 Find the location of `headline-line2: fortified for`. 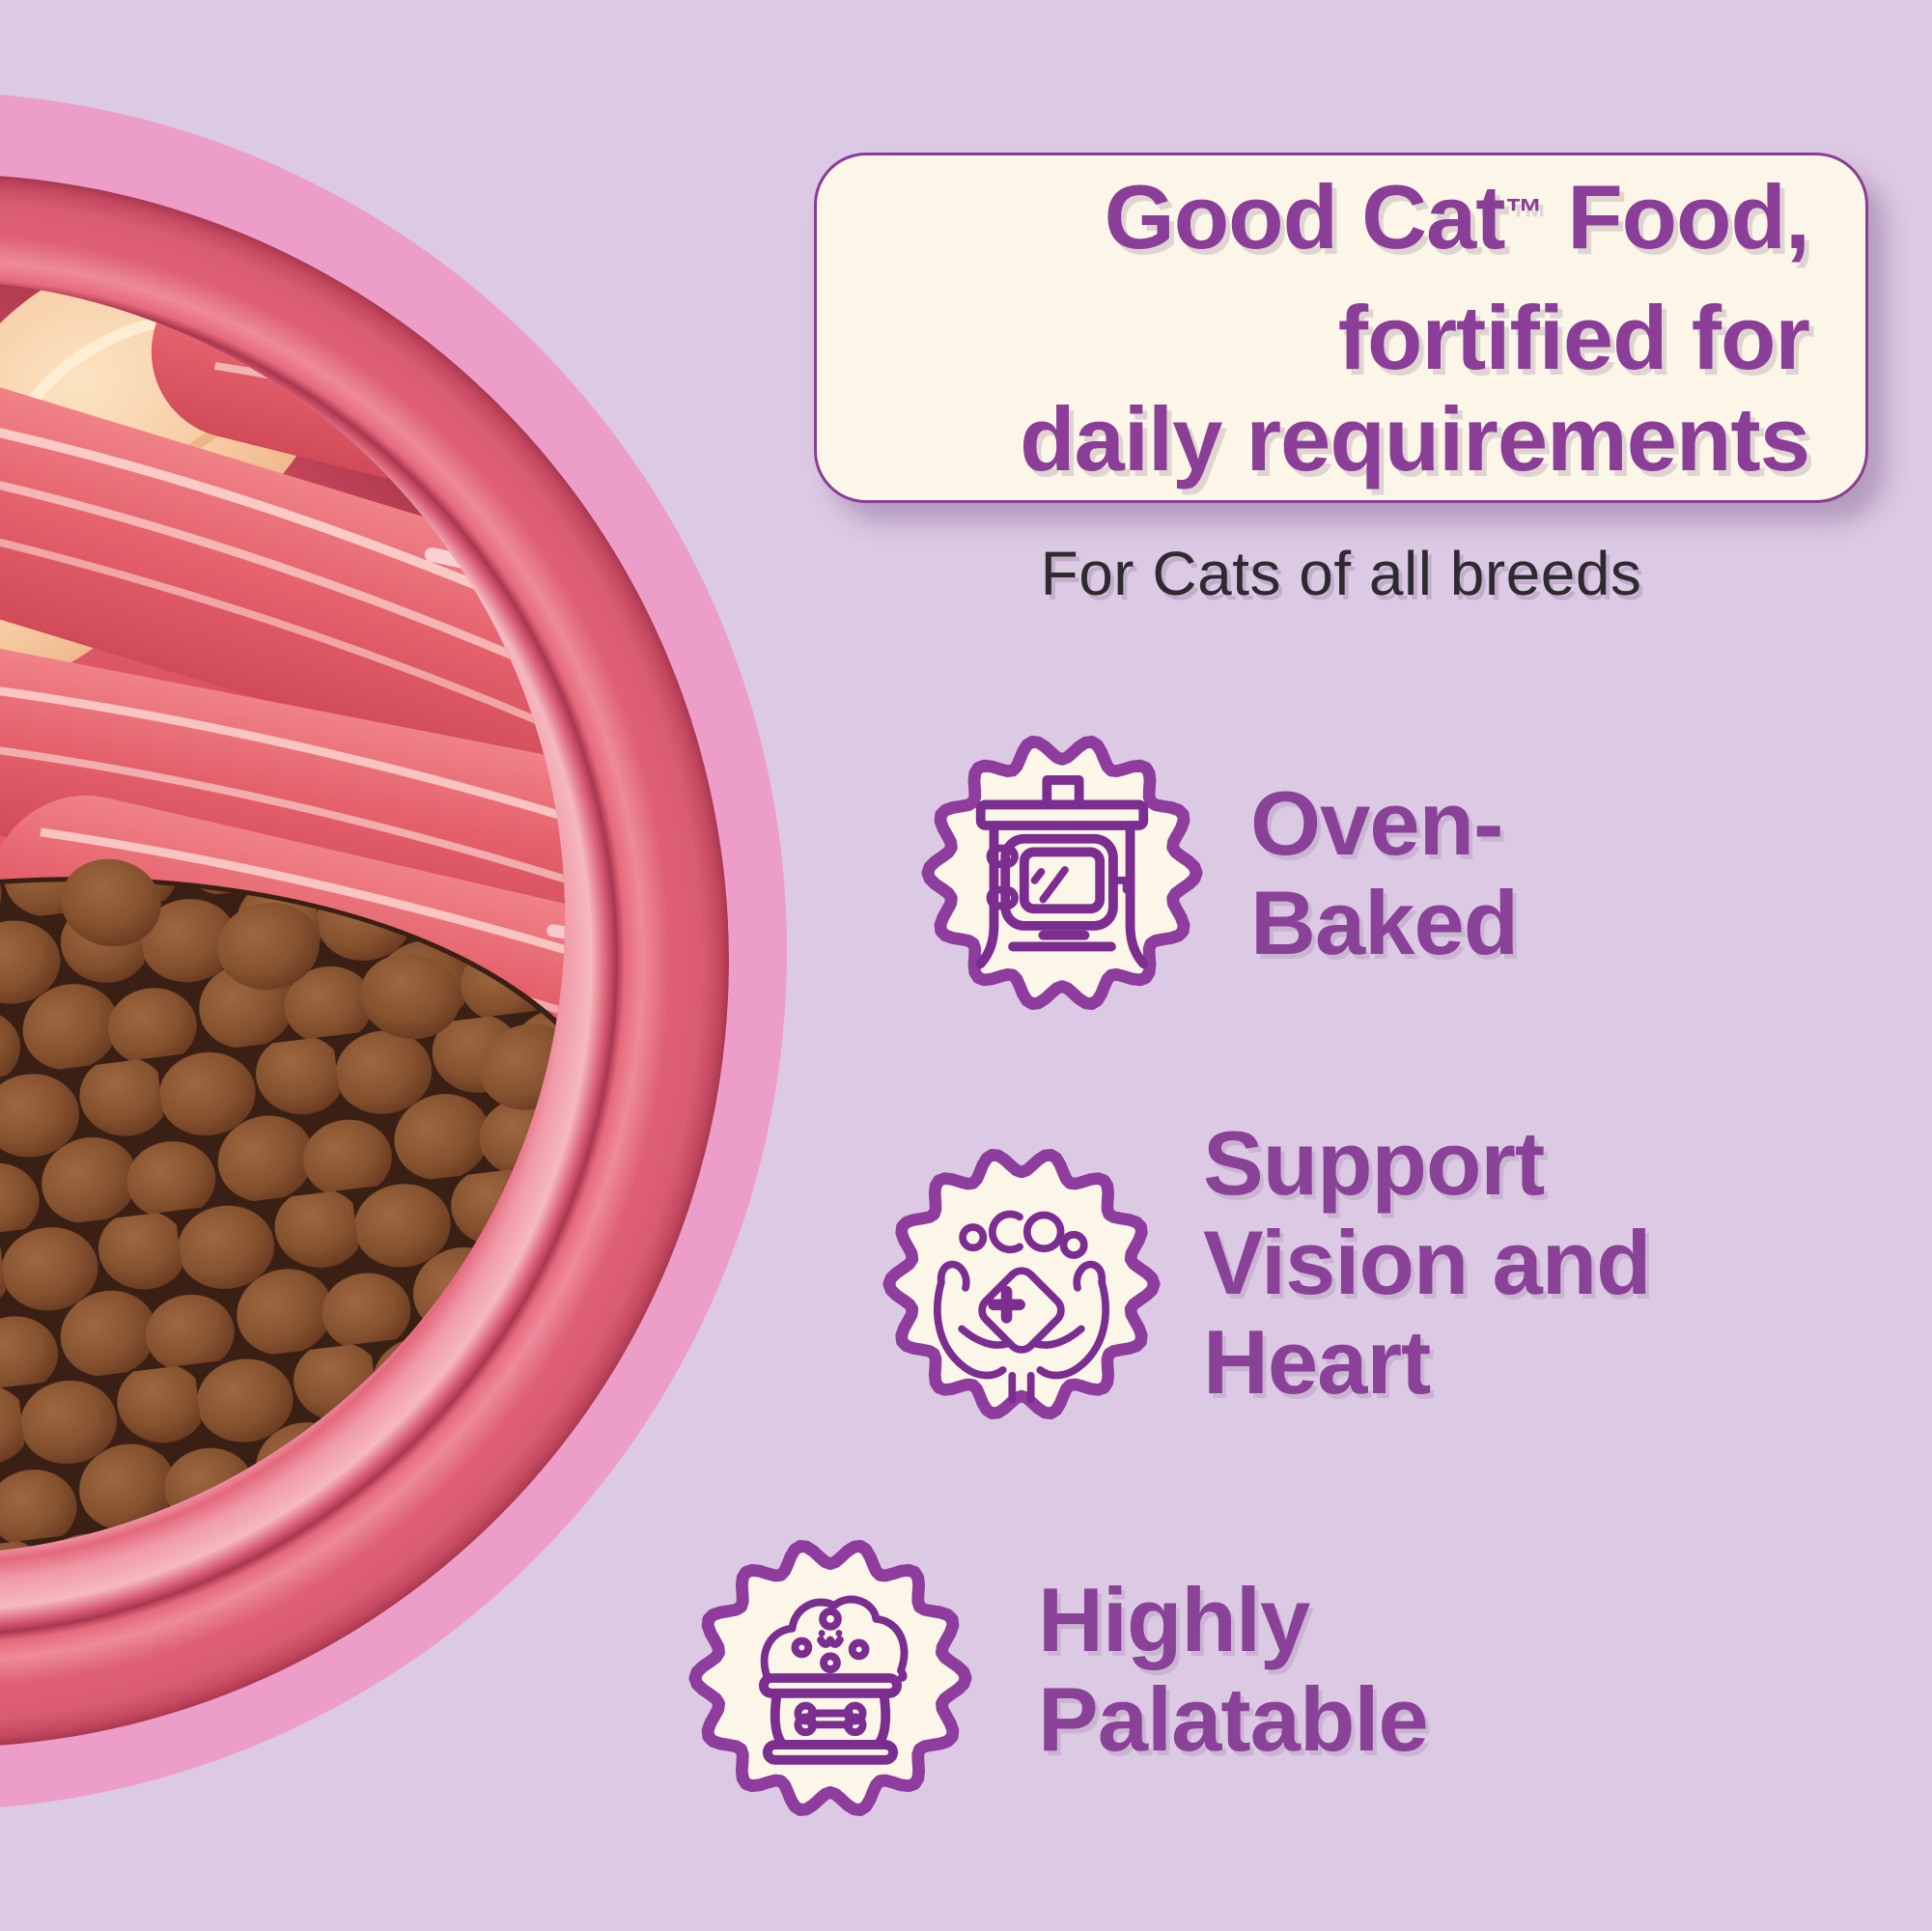

headline-line2: fortified for is located at coordinates (1574, 337).